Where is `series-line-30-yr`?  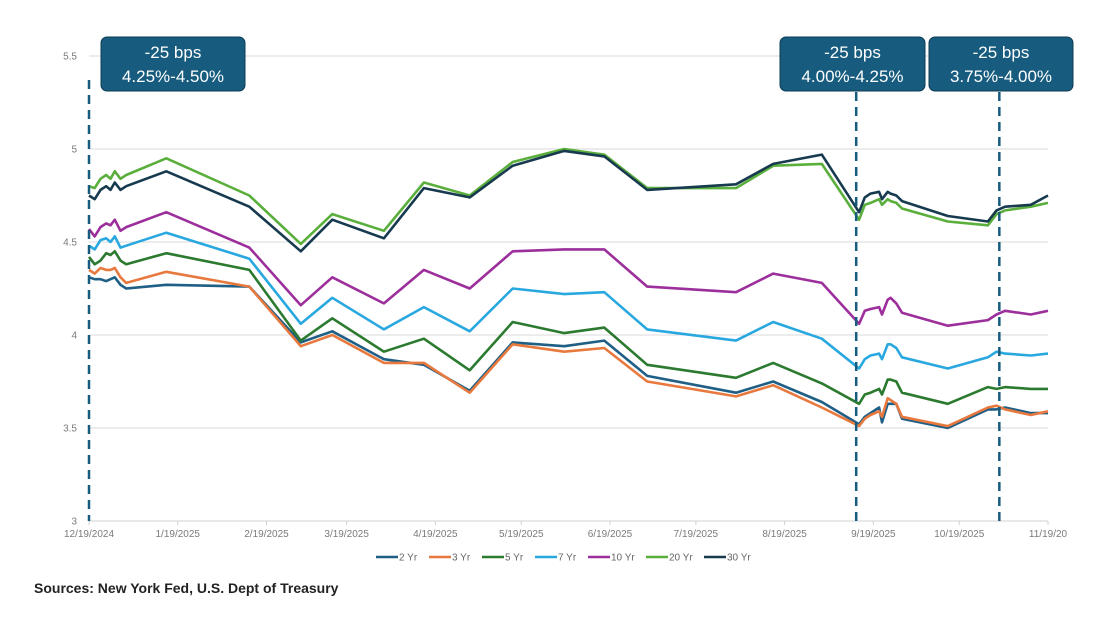 series-line-30-yr is located at coordinates (568, 201).